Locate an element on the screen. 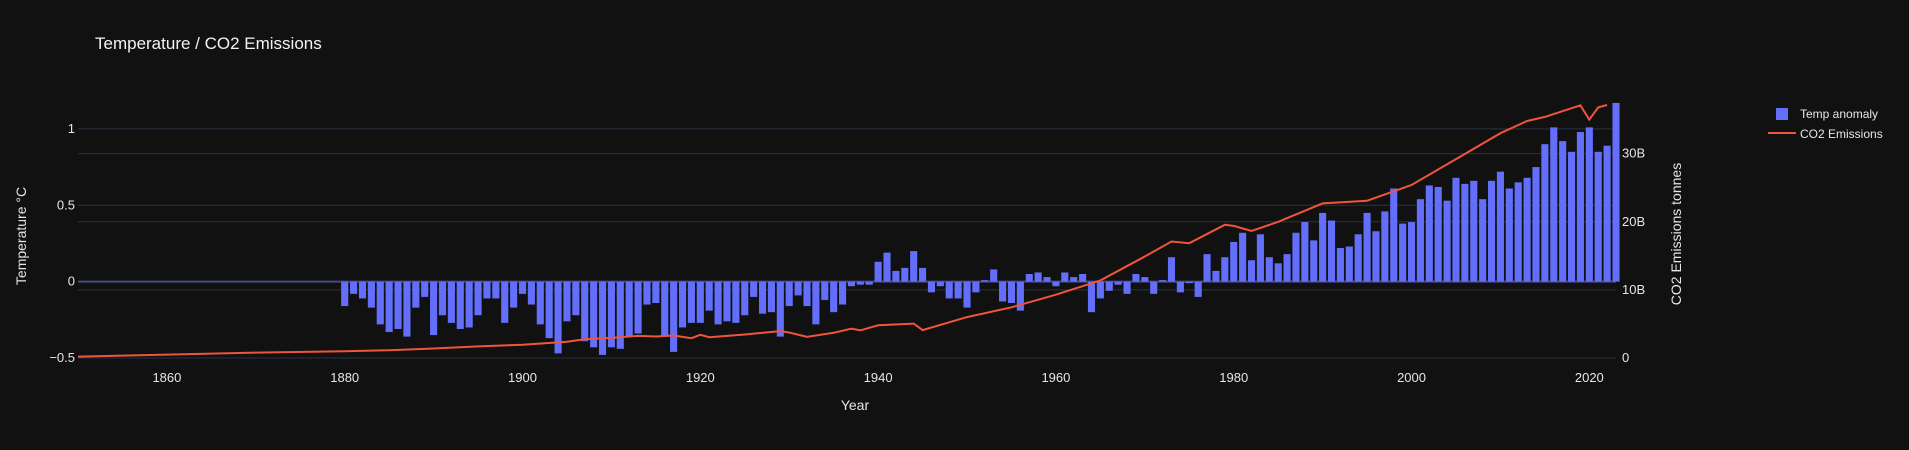  y-right-axis-ticks: 0 10B 20B 30B is located at coordinates (1633, 255).